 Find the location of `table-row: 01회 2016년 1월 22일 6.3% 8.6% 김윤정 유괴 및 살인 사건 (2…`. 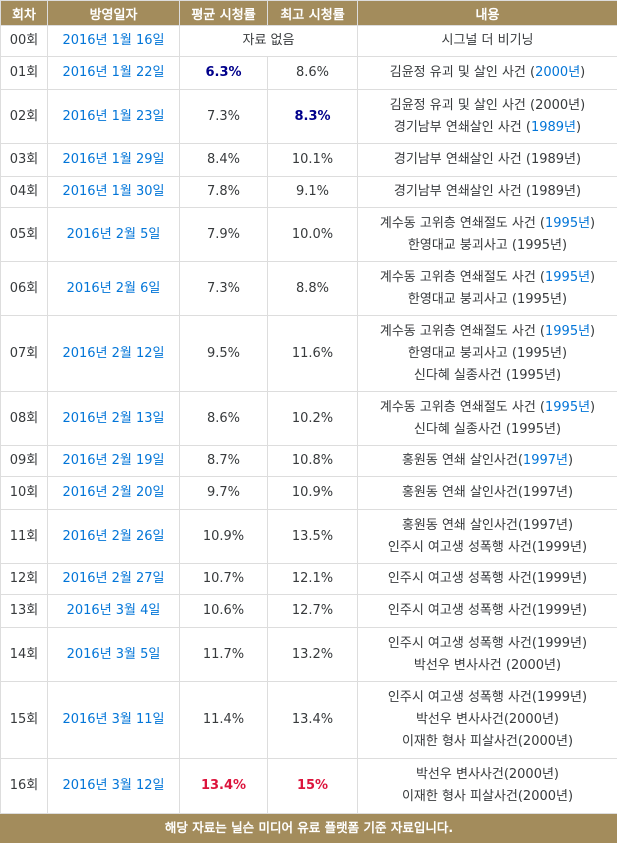

table-row: 01회 2016년 1월 22일 6.3% 8.6% 김윤정 유괴 및 살인 사건 (2… is located at coordinates (308, 73).